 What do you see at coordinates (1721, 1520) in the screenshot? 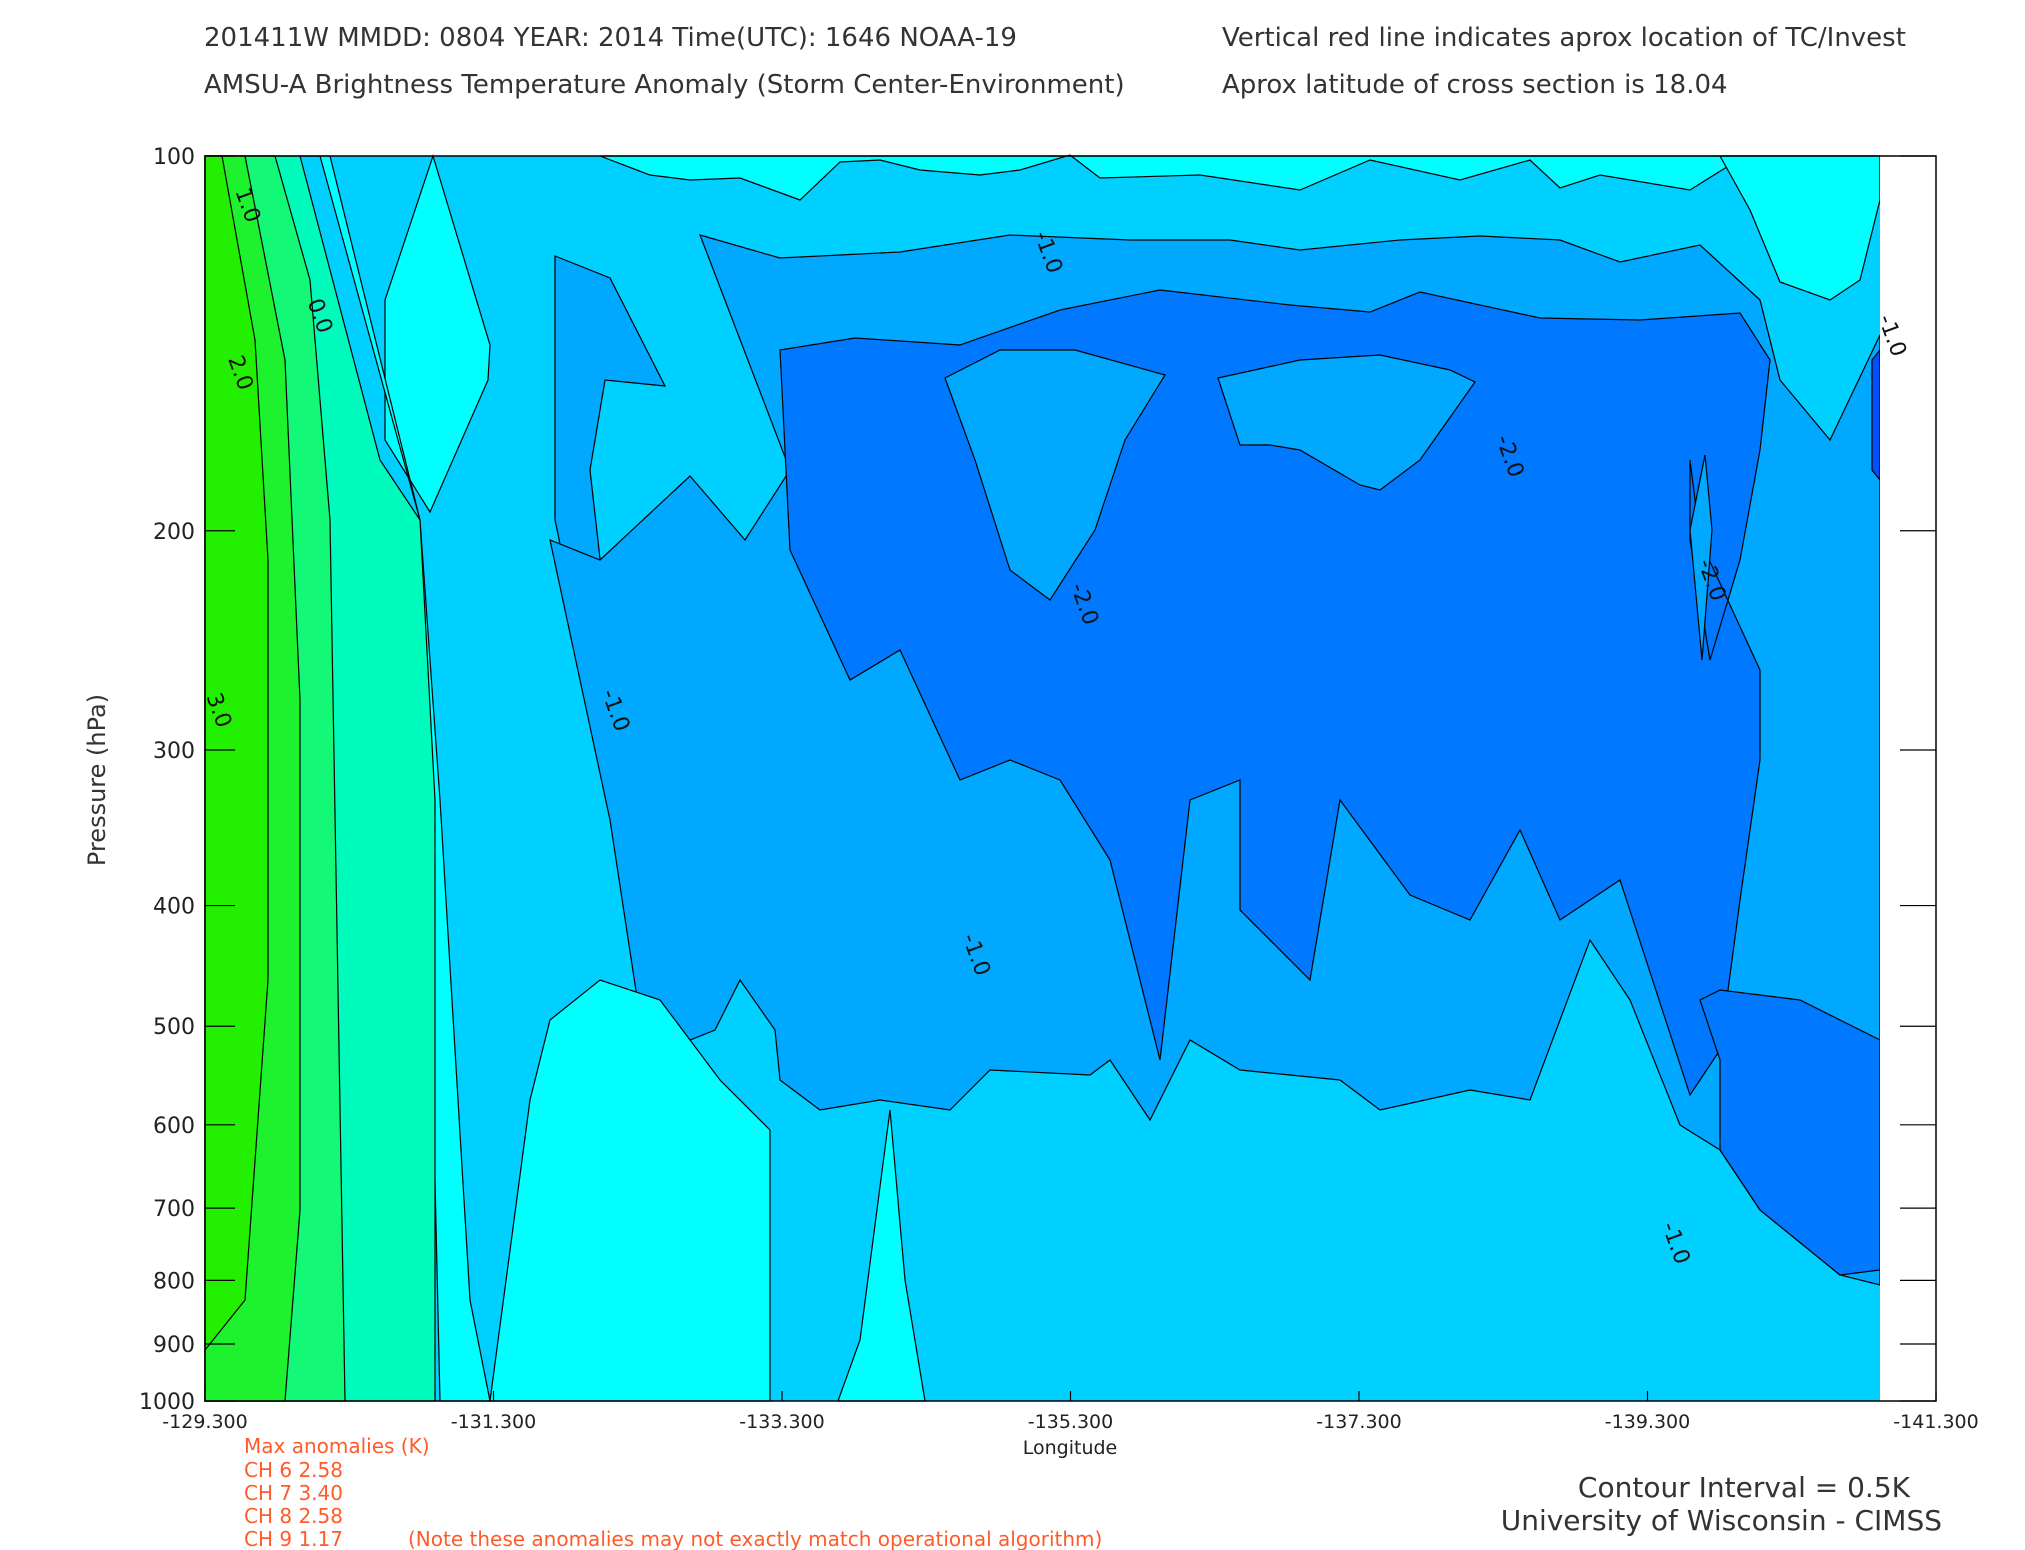
I see `credit: University of Wisconsin - CIMSS` at bounding box center [1721, 1520].